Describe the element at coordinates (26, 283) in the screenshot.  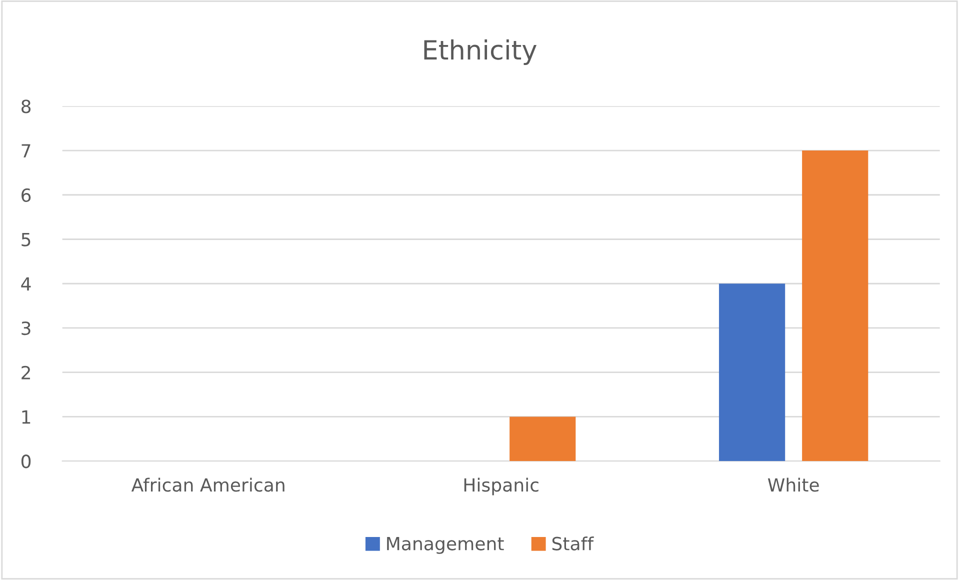
I see `y-tick-label: 4` at that location.